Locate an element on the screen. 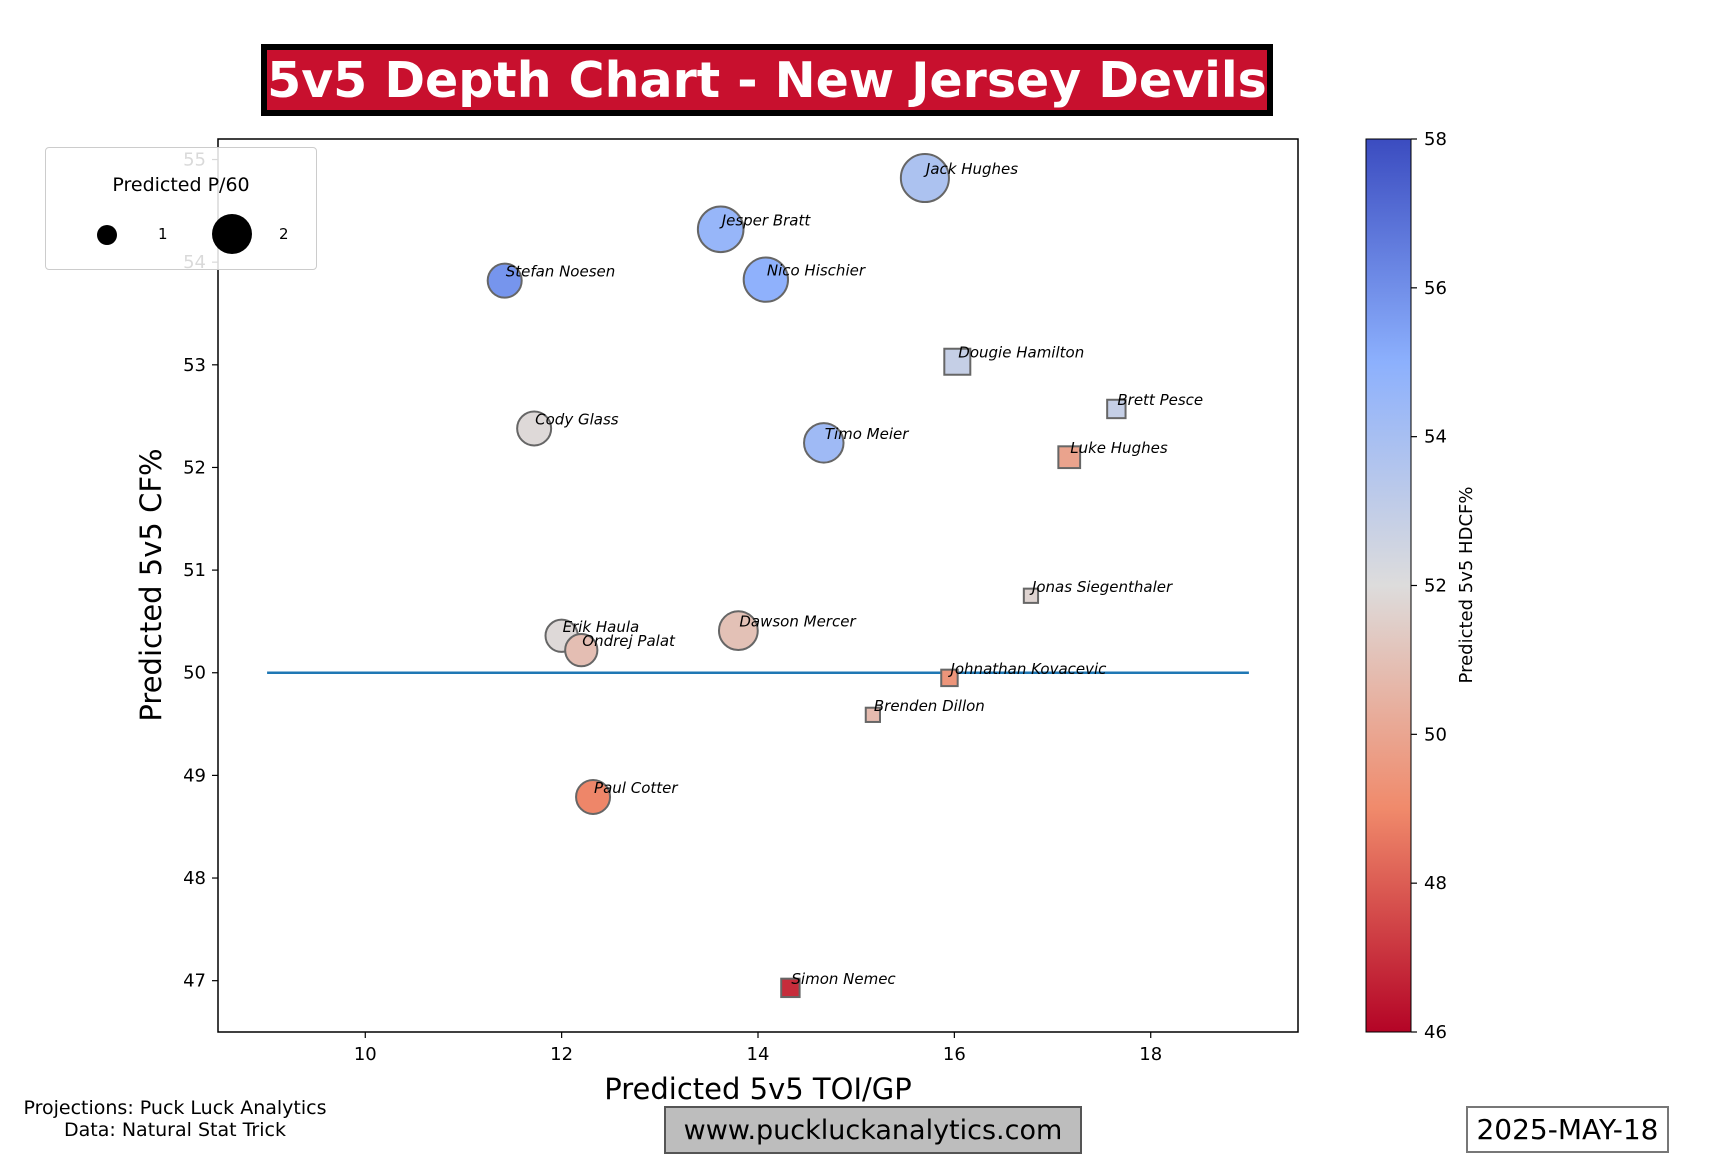 This screenshot has width=1728, height=1154. point-luke-hughes is located at coordinates (1069, 457).